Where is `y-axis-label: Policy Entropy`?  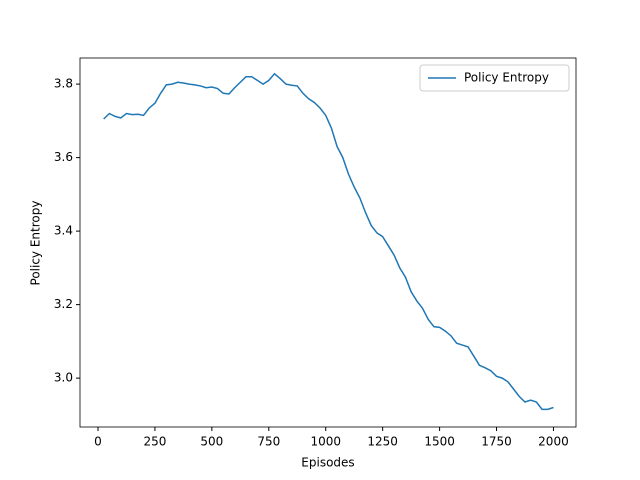
y-axis-label: Policy Entropy is located at coordinates (36, 243).